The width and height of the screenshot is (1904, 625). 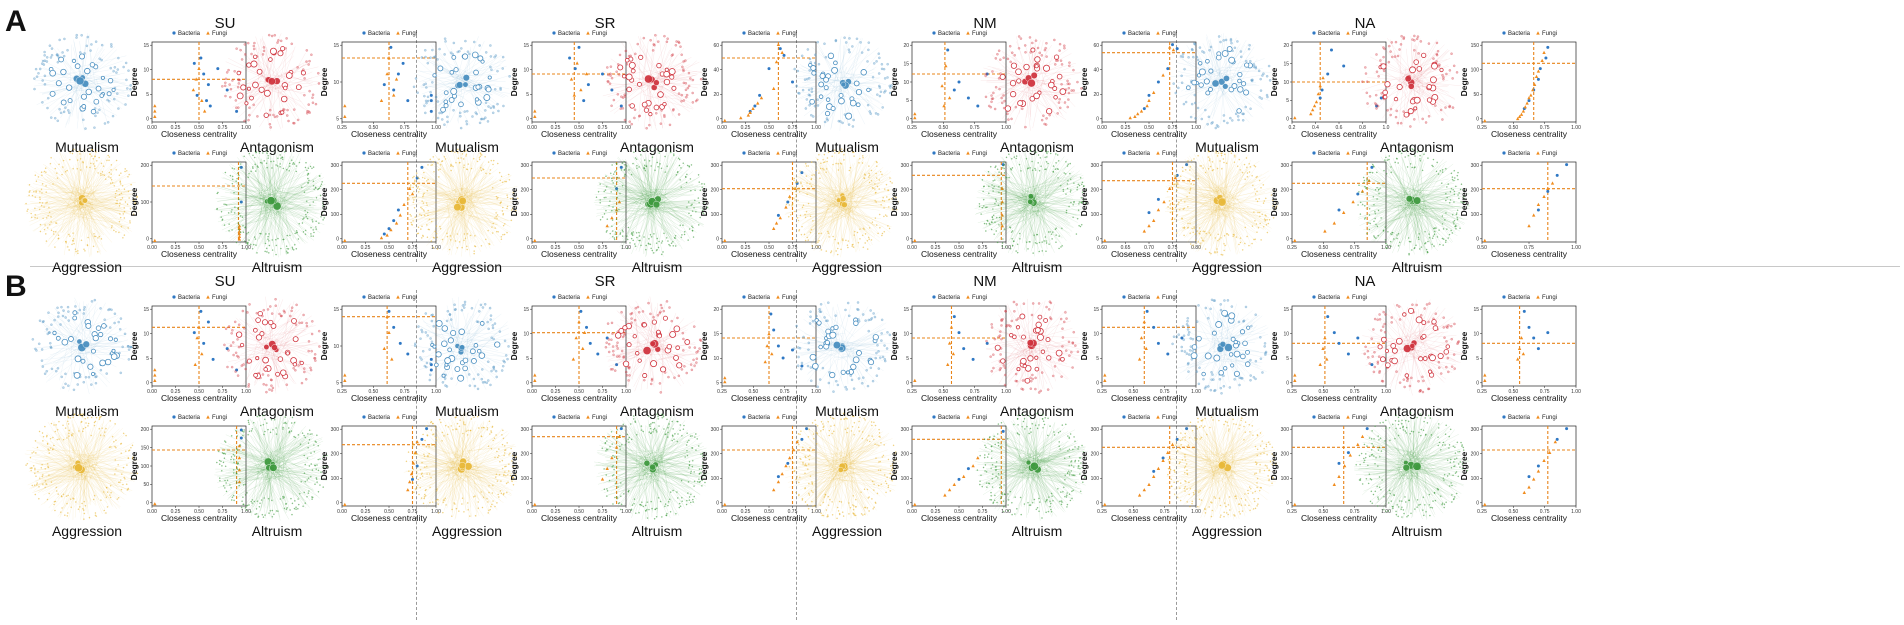 I want to click on legend-fungi-label: Fungi, so click(x=789, y=298).